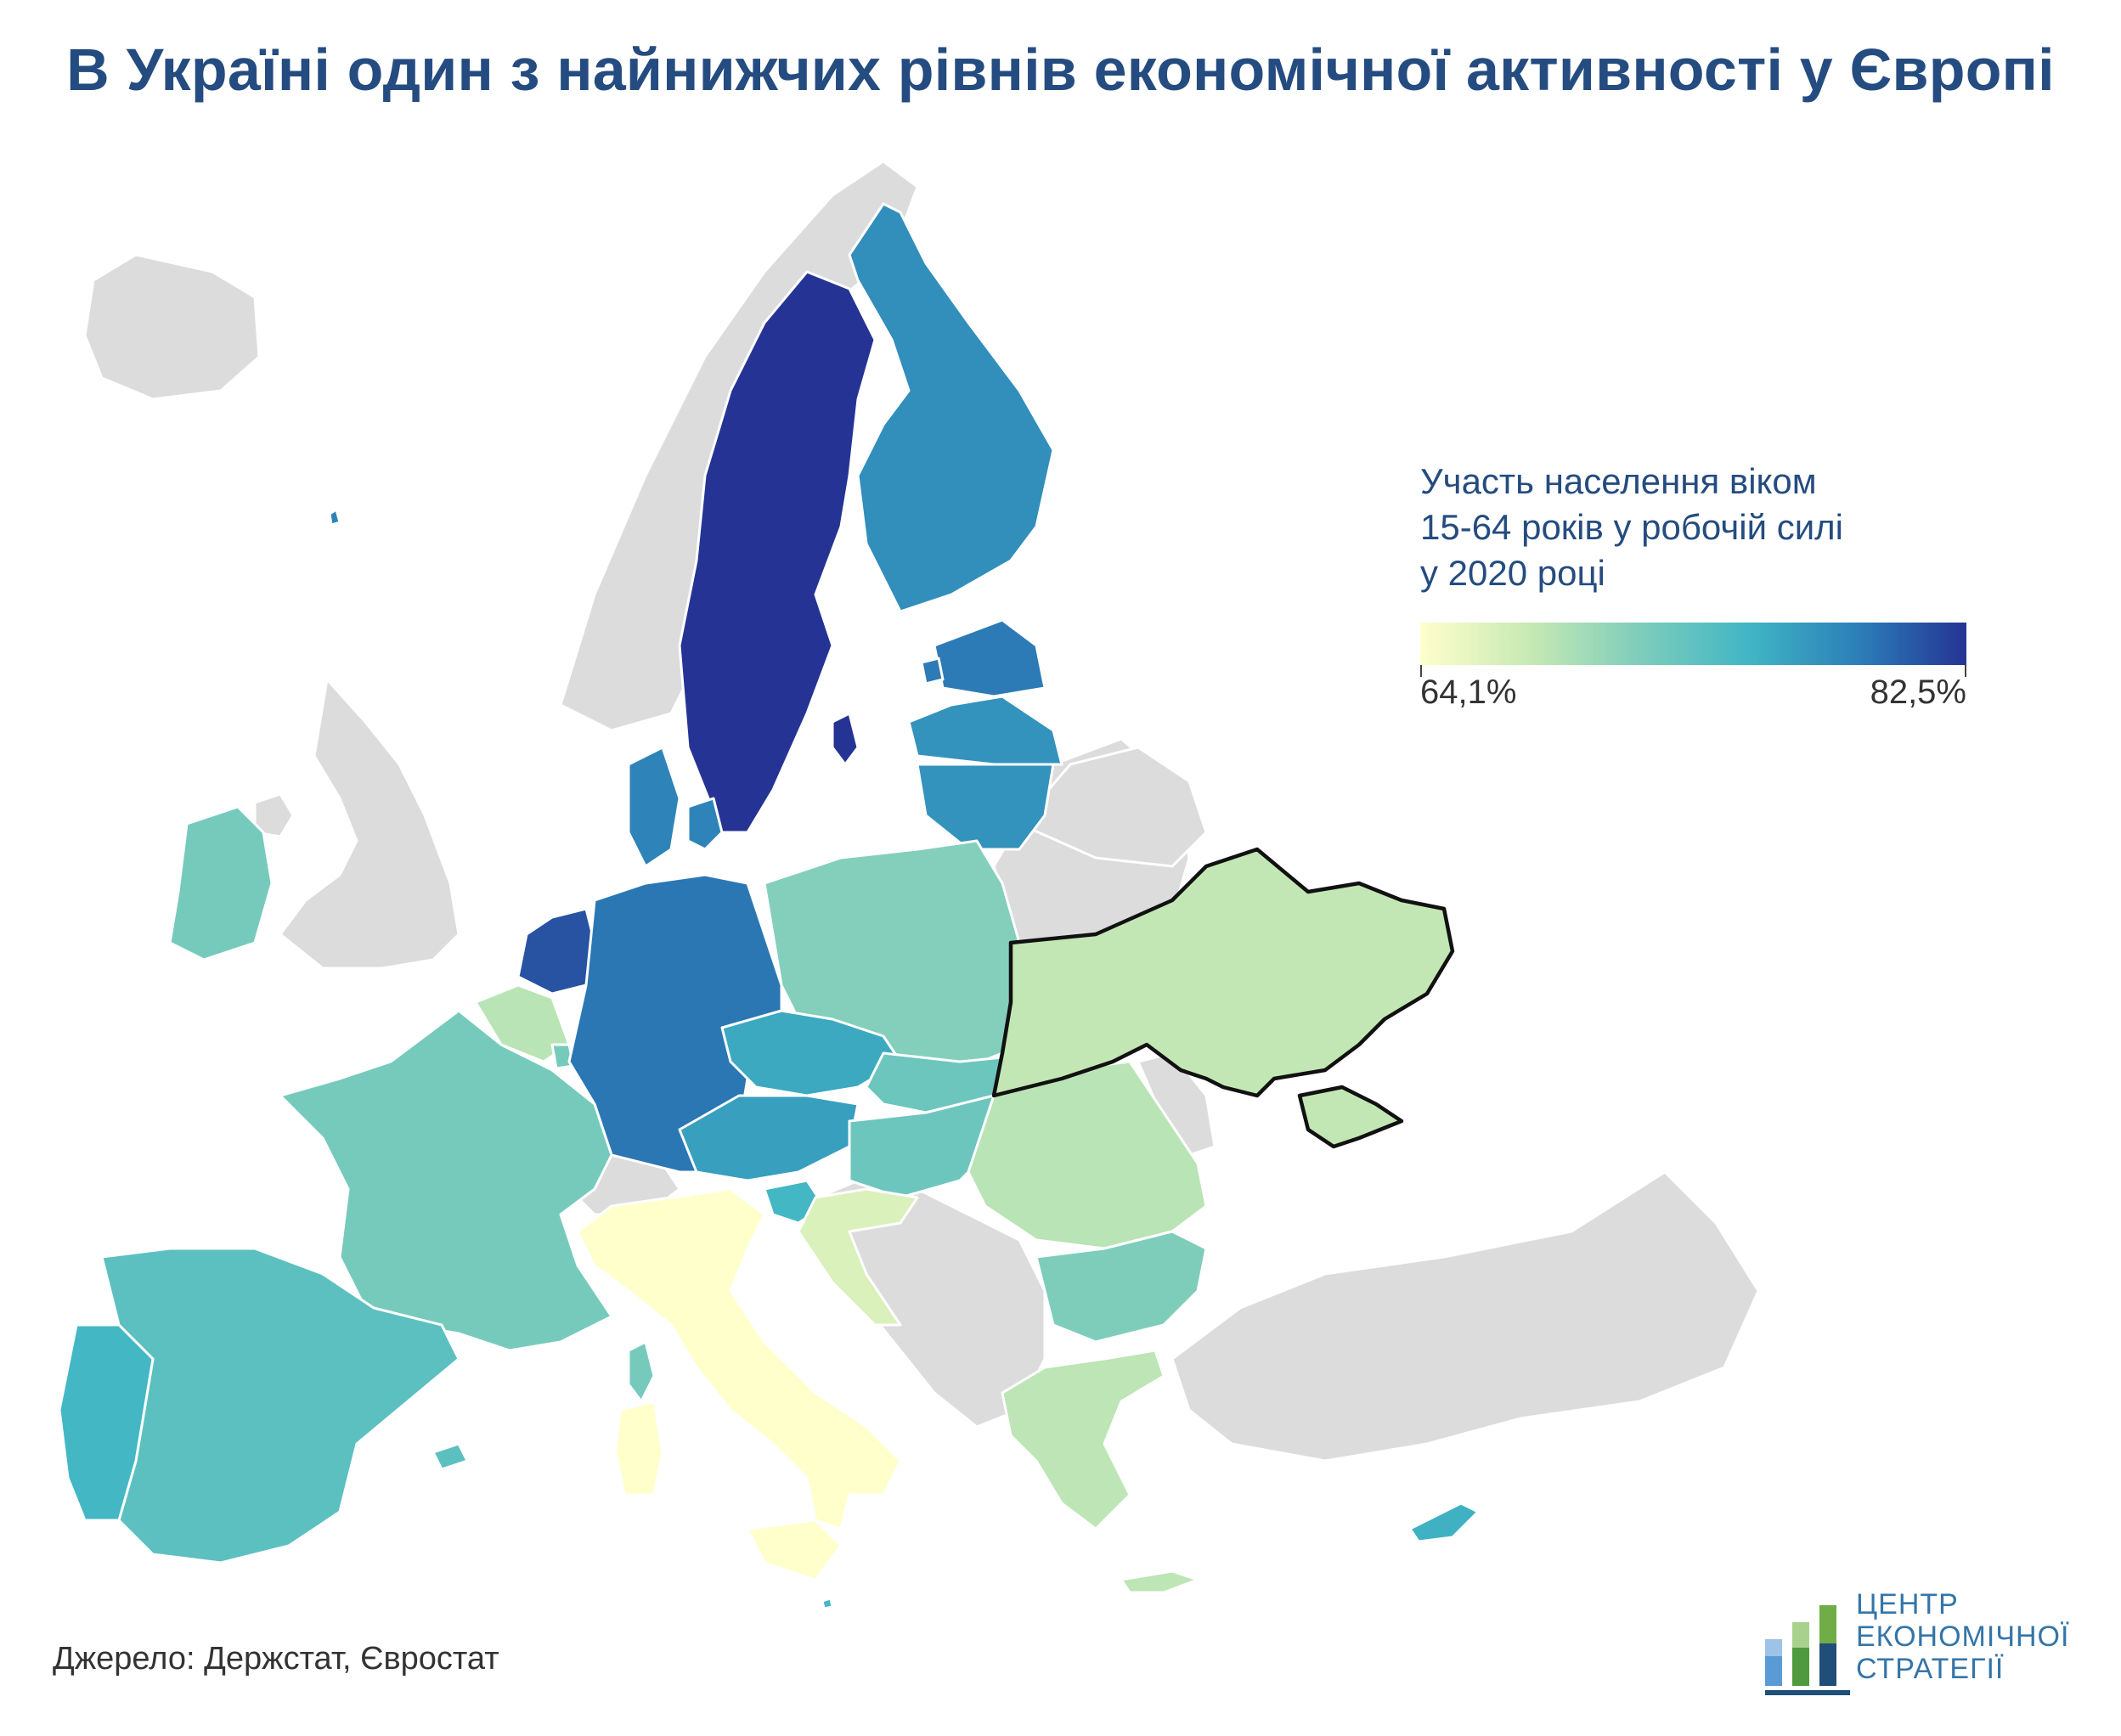  What do you see at coordinates (335, 517) in the screenshot?
I see `faroe-shape` at bounding box center [335, 517].